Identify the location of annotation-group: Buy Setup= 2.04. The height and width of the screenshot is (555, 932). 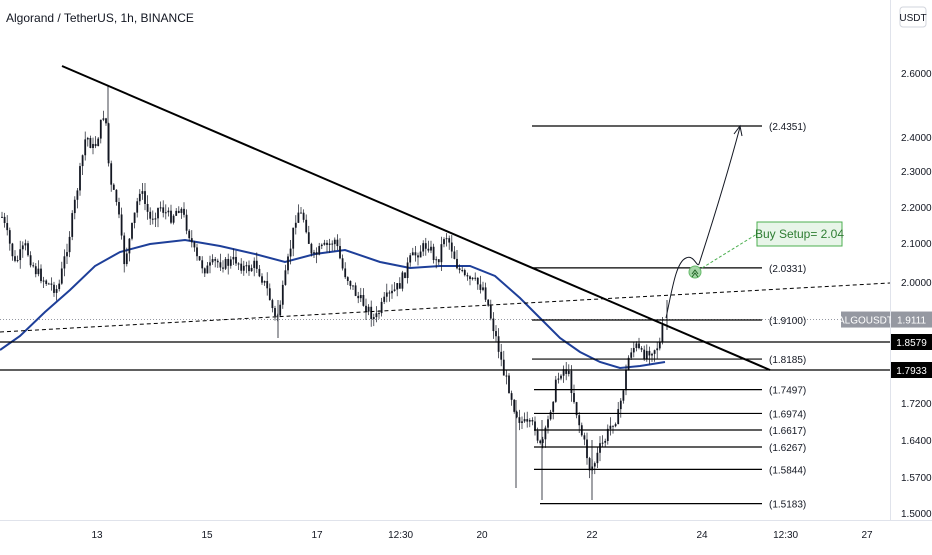
(772, 245).